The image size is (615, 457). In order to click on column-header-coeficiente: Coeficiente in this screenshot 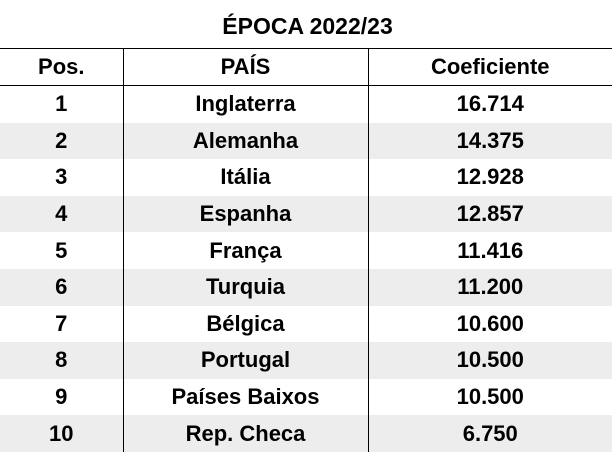, I will do `click(489, 67)`.